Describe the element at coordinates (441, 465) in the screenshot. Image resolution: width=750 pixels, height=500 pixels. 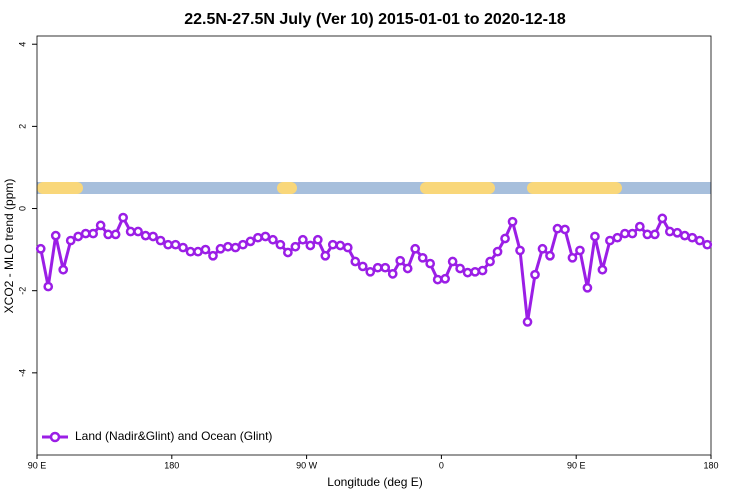
I see `x-tick-label: 0` at that location.